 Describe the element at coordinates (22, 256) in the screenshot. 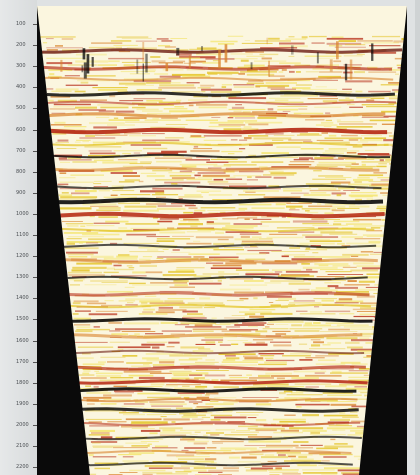

I see `time-tick-label: 1200` at that location.